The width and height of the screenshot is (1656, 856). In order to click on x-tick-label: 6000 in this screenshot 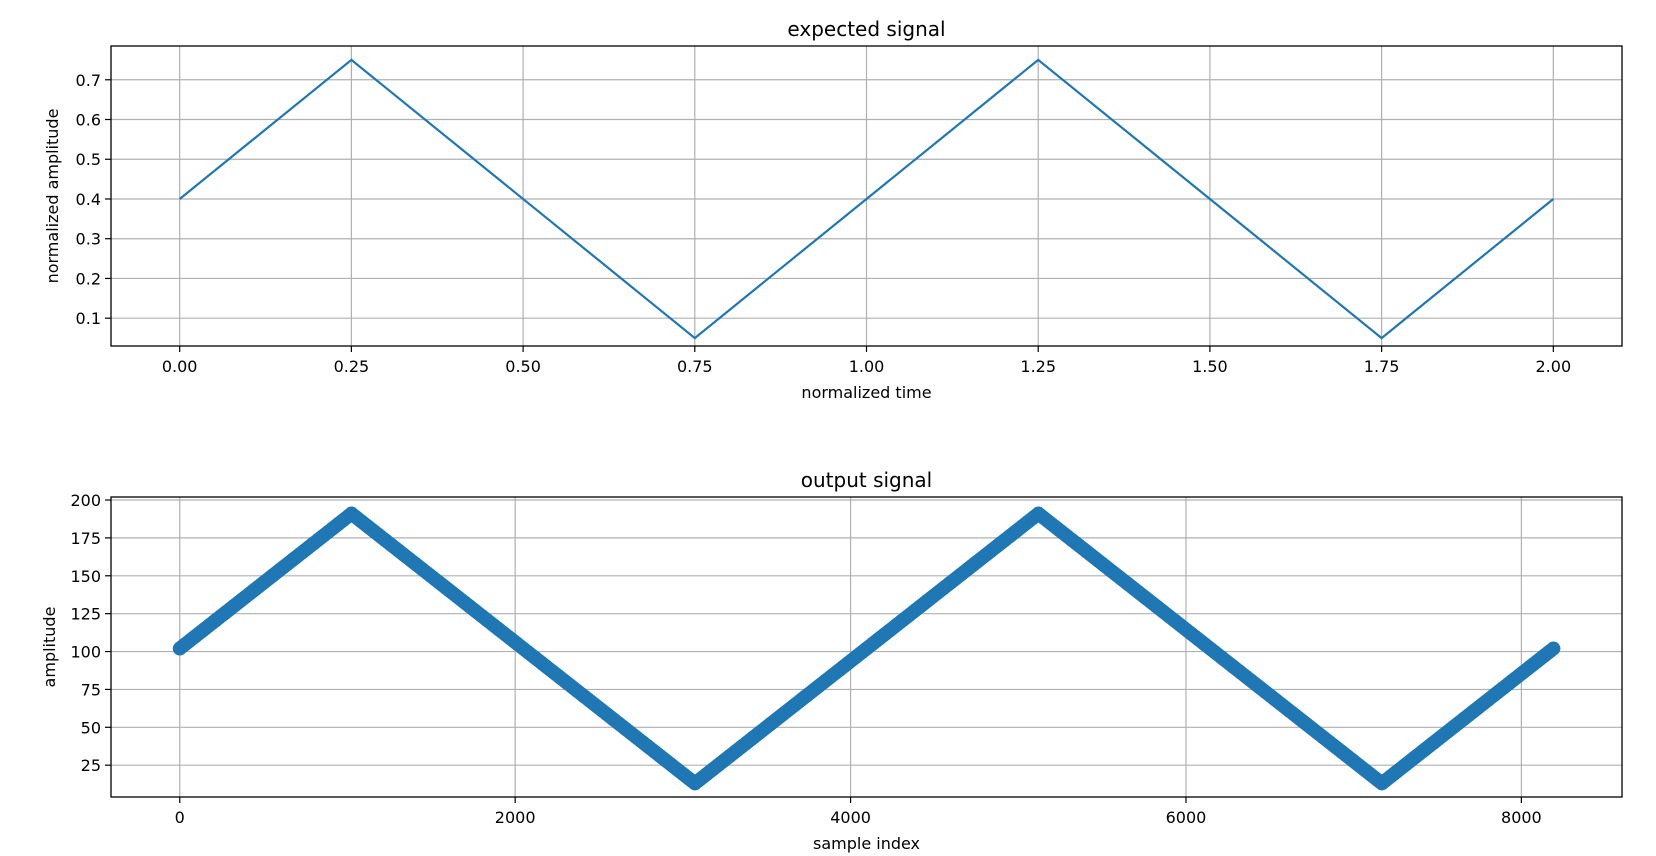, I will do `click(1186, 817)`.